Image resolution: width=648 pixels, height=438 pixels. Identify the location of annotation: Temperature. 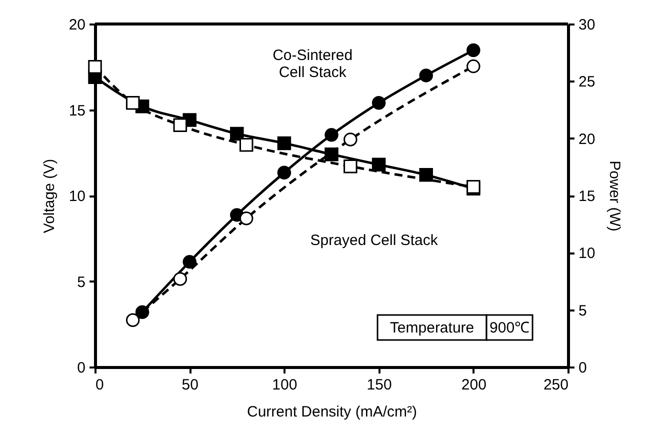
(432, 328).